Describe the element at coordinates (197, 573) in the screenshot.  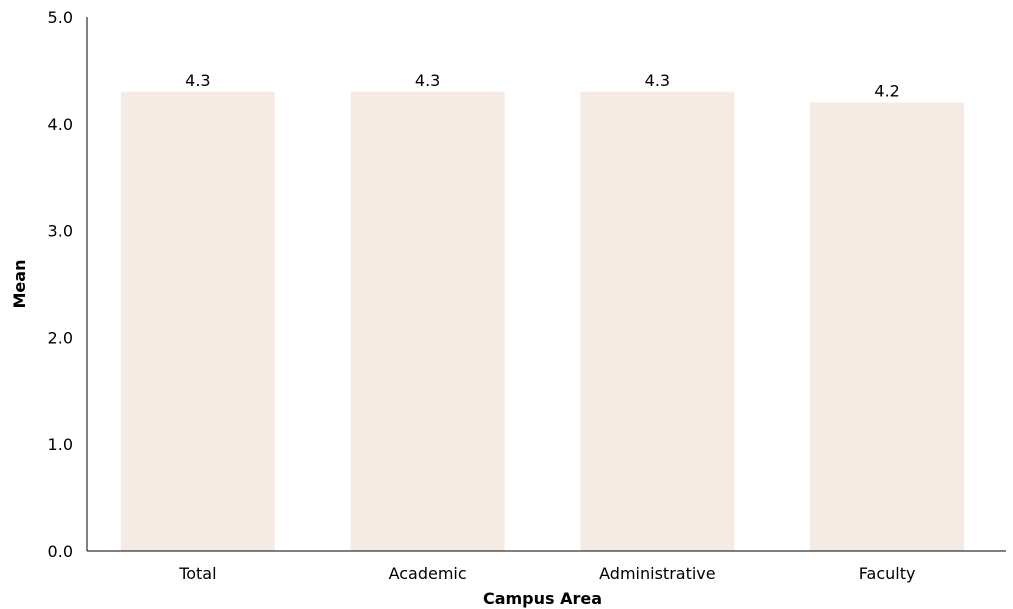
I see `x-tick-label: Total` at that location.